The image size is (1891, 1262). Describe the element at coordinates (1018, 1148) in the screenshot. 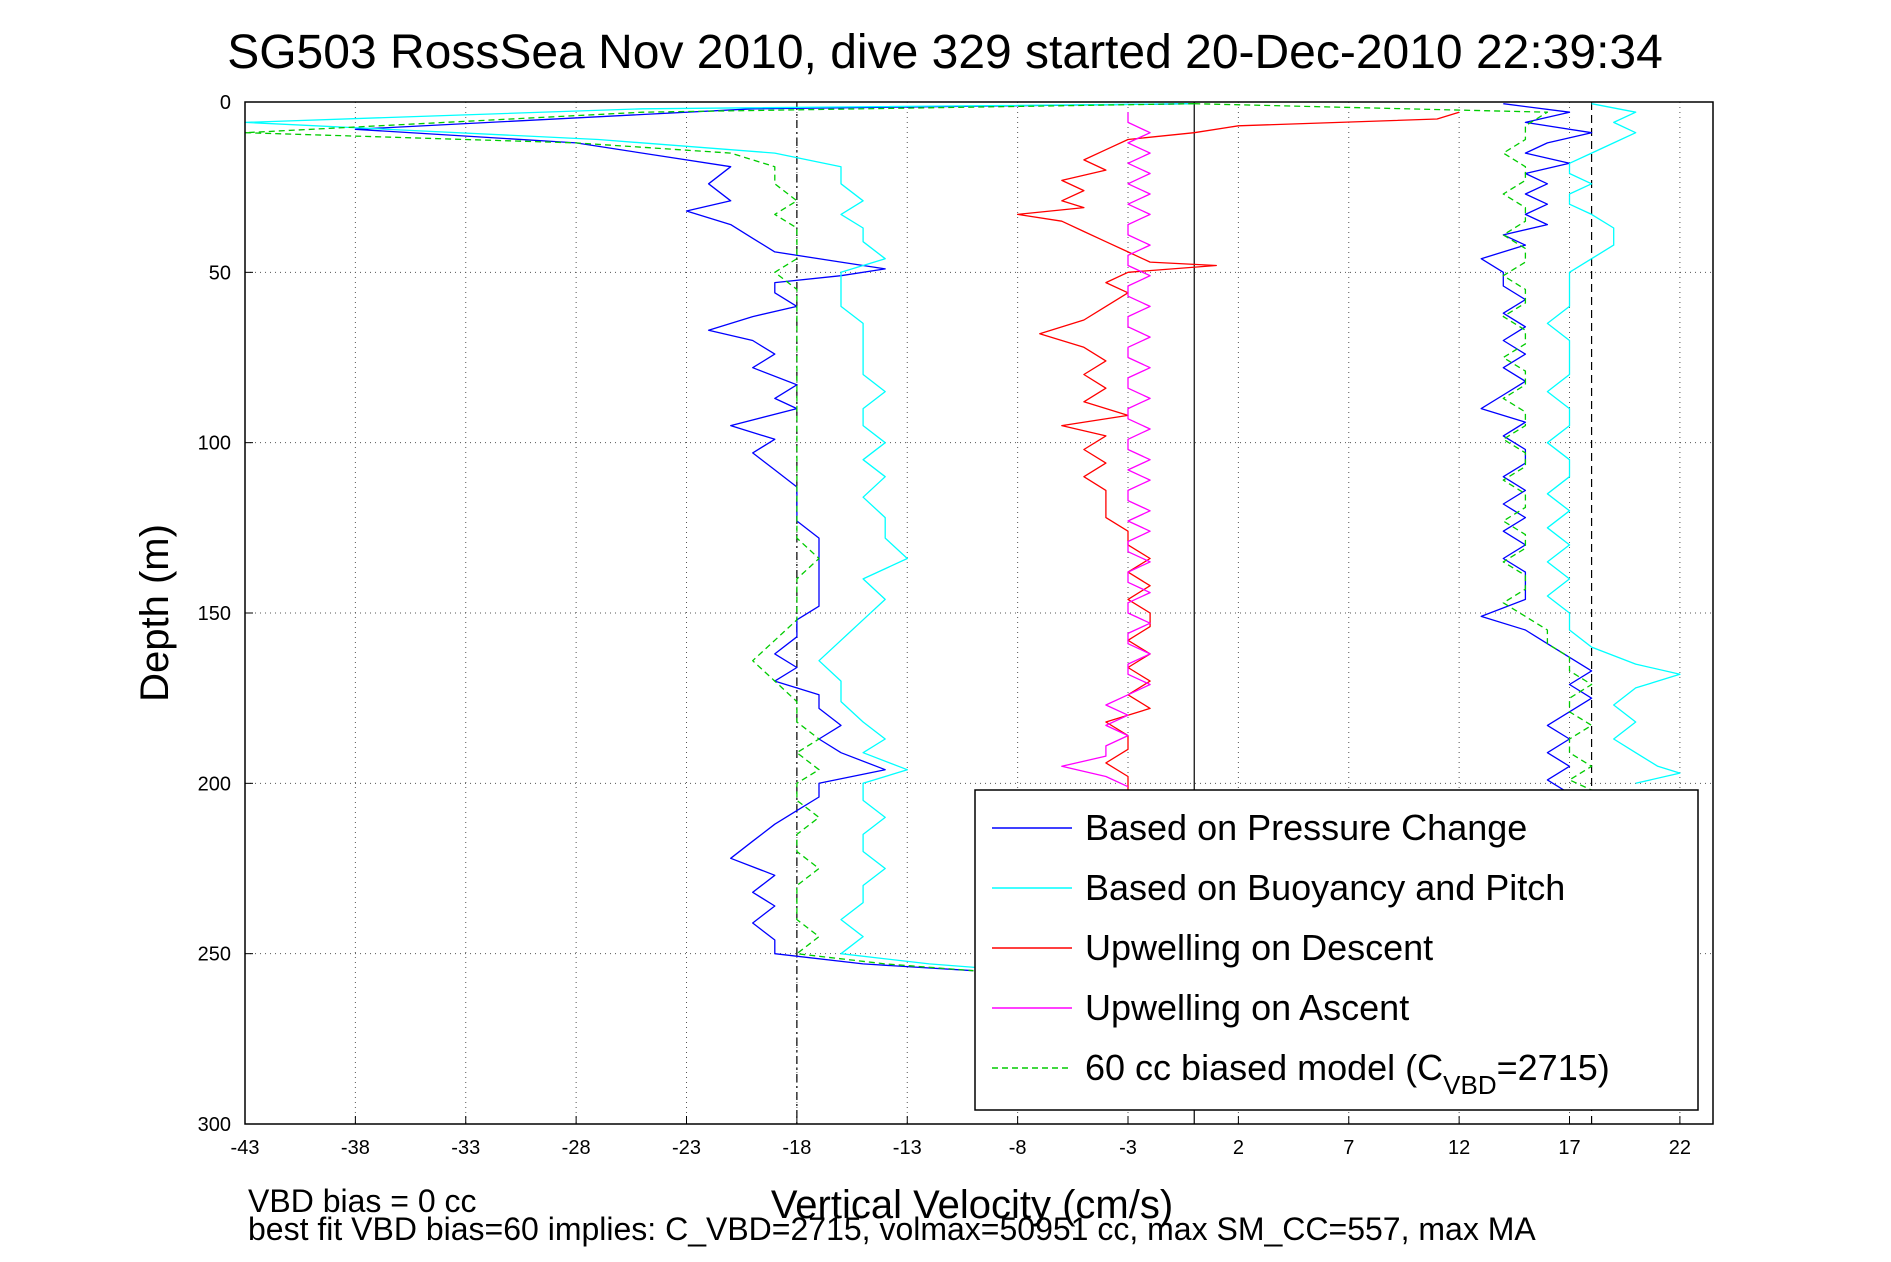

I see `x-tick-label: -8` at that location.